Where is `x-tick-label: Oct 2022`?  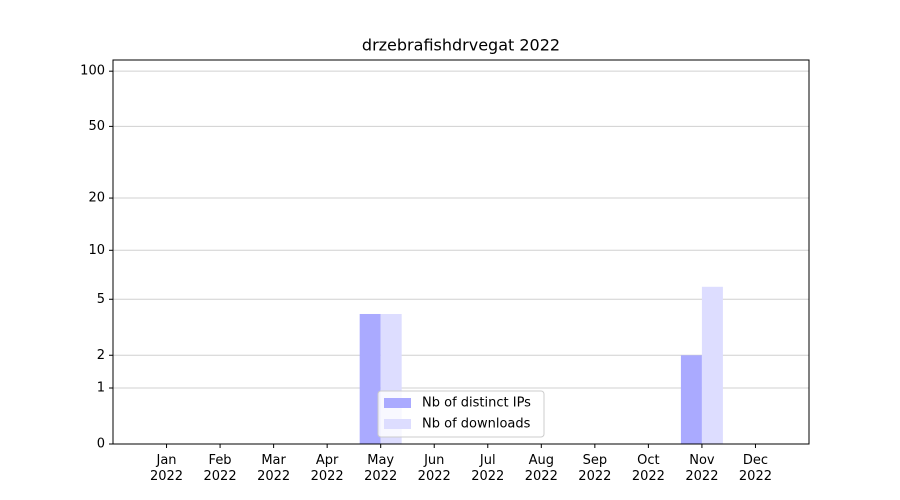 x-tick-label: Oct 2022 is located at coordinates (648, 468).